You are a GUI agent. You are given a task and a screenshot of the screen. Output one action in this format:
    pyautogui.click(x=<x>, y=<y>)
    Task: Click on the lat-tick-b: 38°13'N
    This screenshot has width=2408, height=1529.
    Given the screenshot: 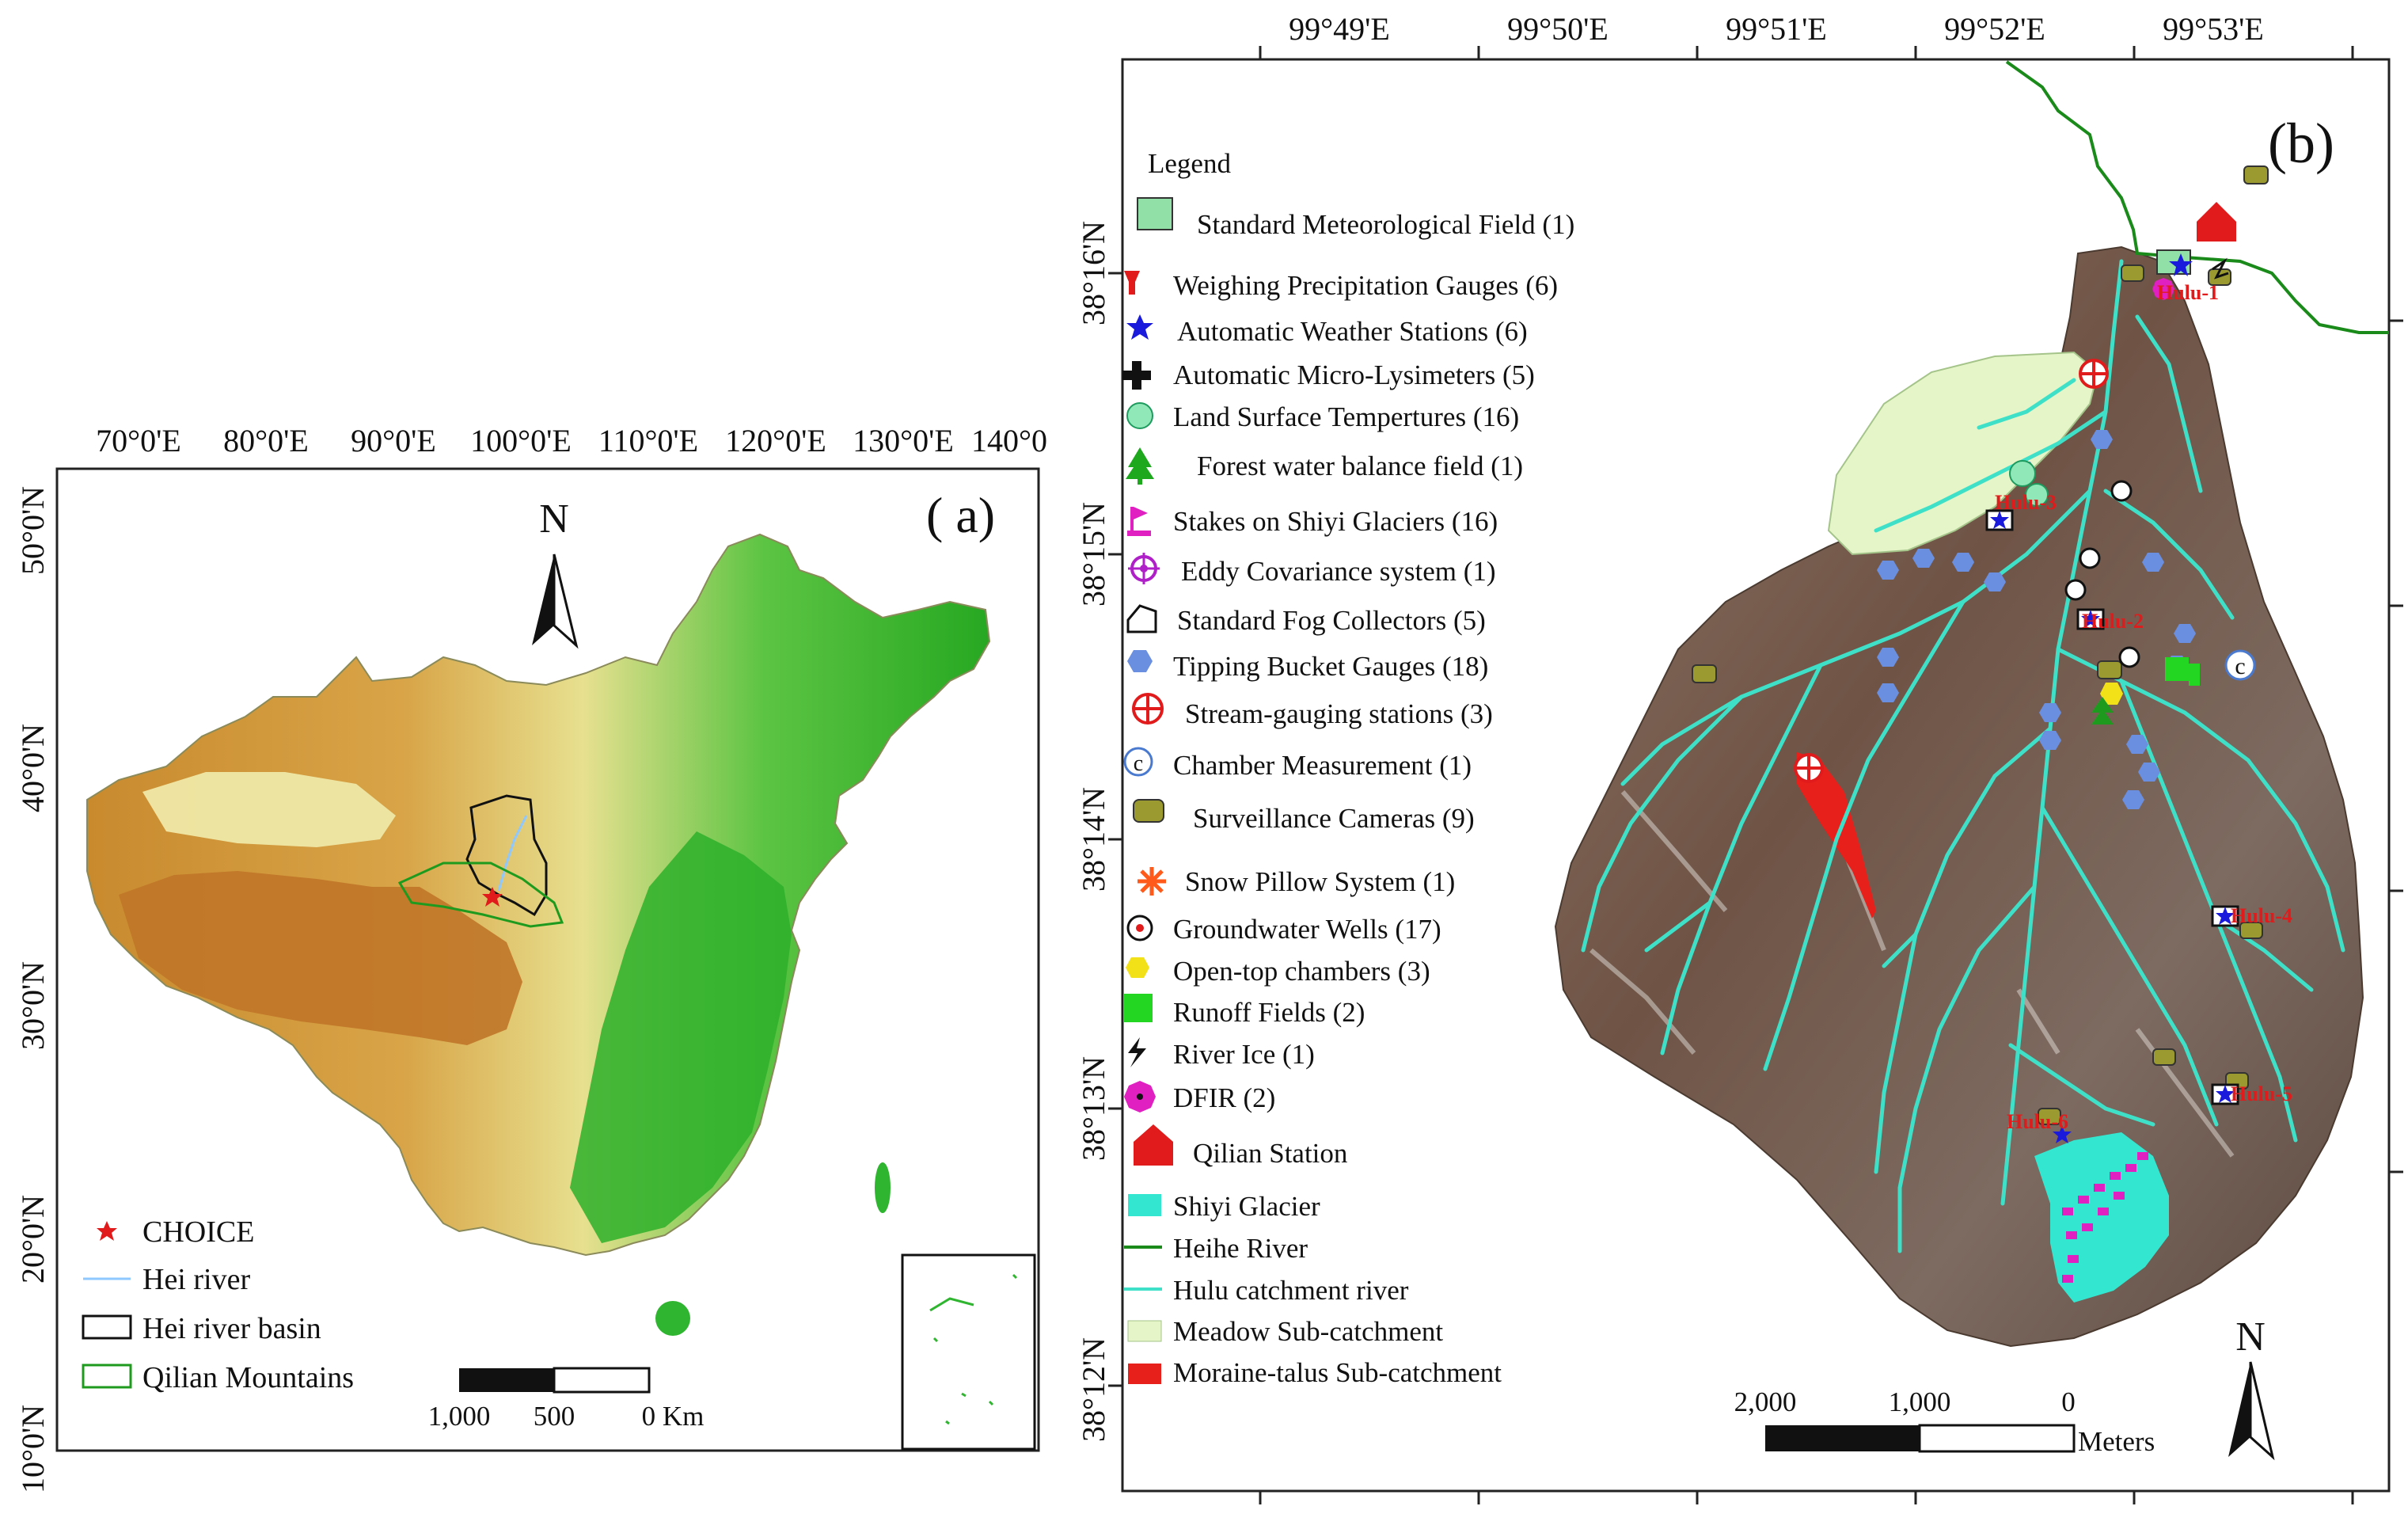 What is the action you would take?
    pyautogui.click(x=1093, y=1108)
    